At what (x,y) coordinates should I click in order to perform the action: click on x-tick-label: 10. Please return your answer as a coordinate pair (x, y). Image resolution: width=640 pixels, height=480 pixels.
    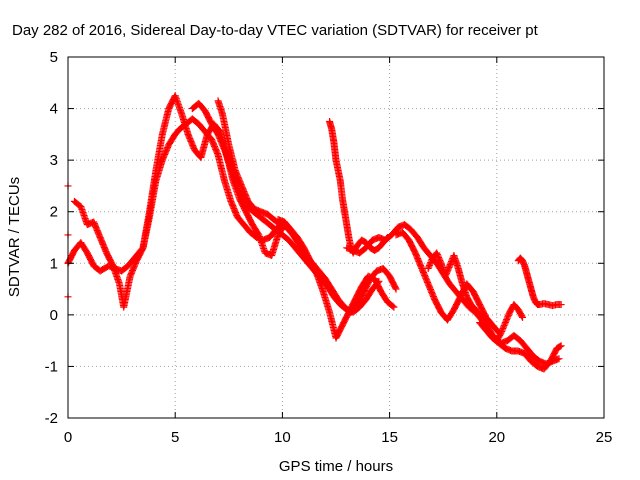
    Looking at the image, I should click on (282, 437).